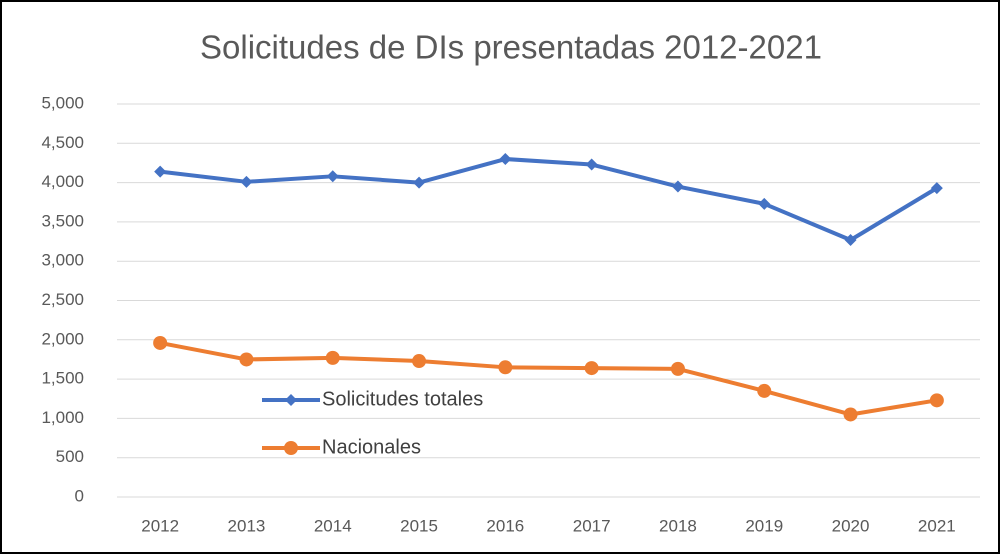  What do you see at coordinates (160, 525) in the screenshot?
I see `x-tick-label: 2012` at bounding box center [160, 525].